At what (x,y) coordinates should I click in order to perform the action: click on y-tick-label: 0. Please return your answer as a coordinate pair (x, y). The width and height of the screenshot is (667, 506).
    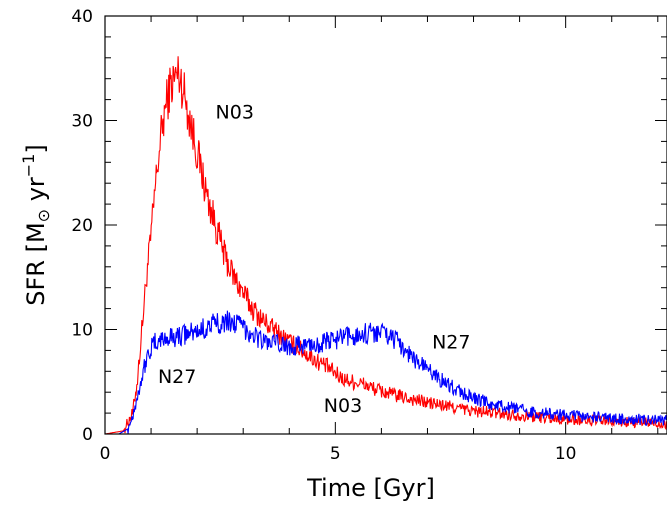
    Looking at the image, I should click on (87, 435).